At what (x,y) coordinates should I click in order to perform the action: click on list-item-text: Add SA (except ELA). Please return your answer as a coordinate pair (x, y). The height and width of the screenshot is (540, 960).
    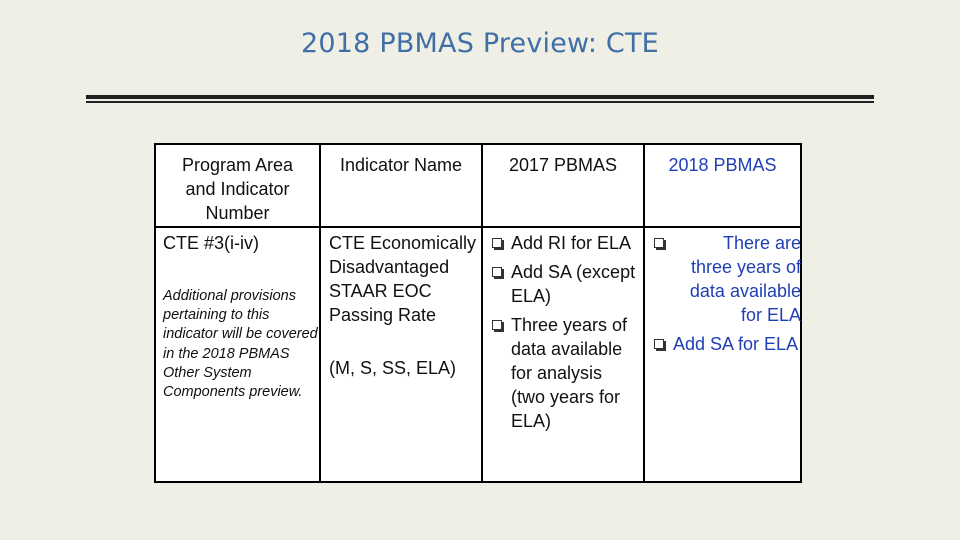
    Looking at the image, I should click on (573, 284).